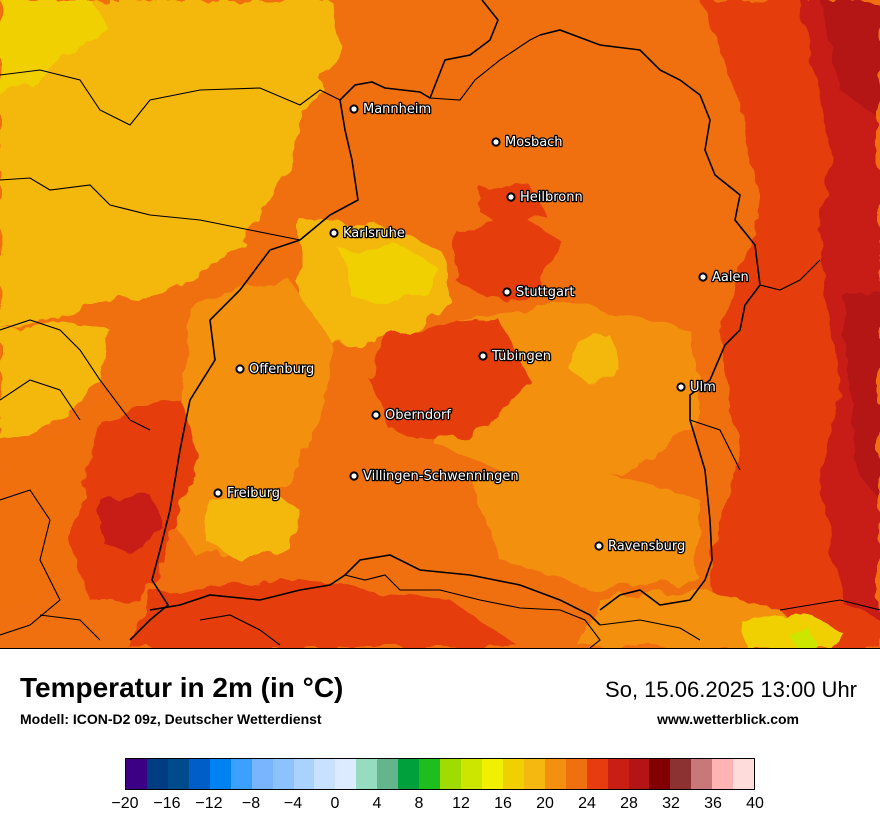  What do you see at coordinates (40, 507) in the screenshot?
I see `border-alsace` at bounding box center [40, 507].